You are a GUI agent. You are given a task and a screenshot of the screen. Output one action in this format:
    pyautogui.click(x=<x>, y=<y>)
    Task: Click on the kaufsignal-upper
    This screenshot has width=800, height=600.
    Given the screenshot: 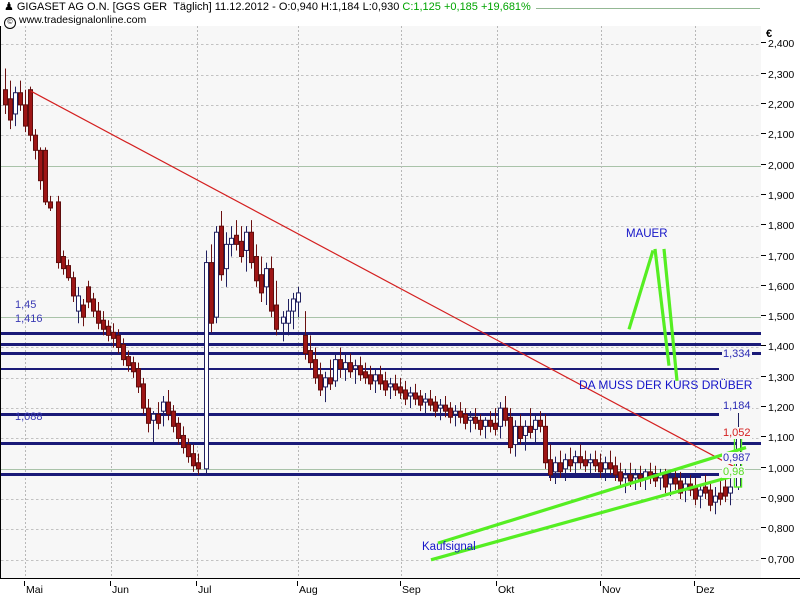 What is the action you would take?
    pyautogui.click(x=592, y=495)
    